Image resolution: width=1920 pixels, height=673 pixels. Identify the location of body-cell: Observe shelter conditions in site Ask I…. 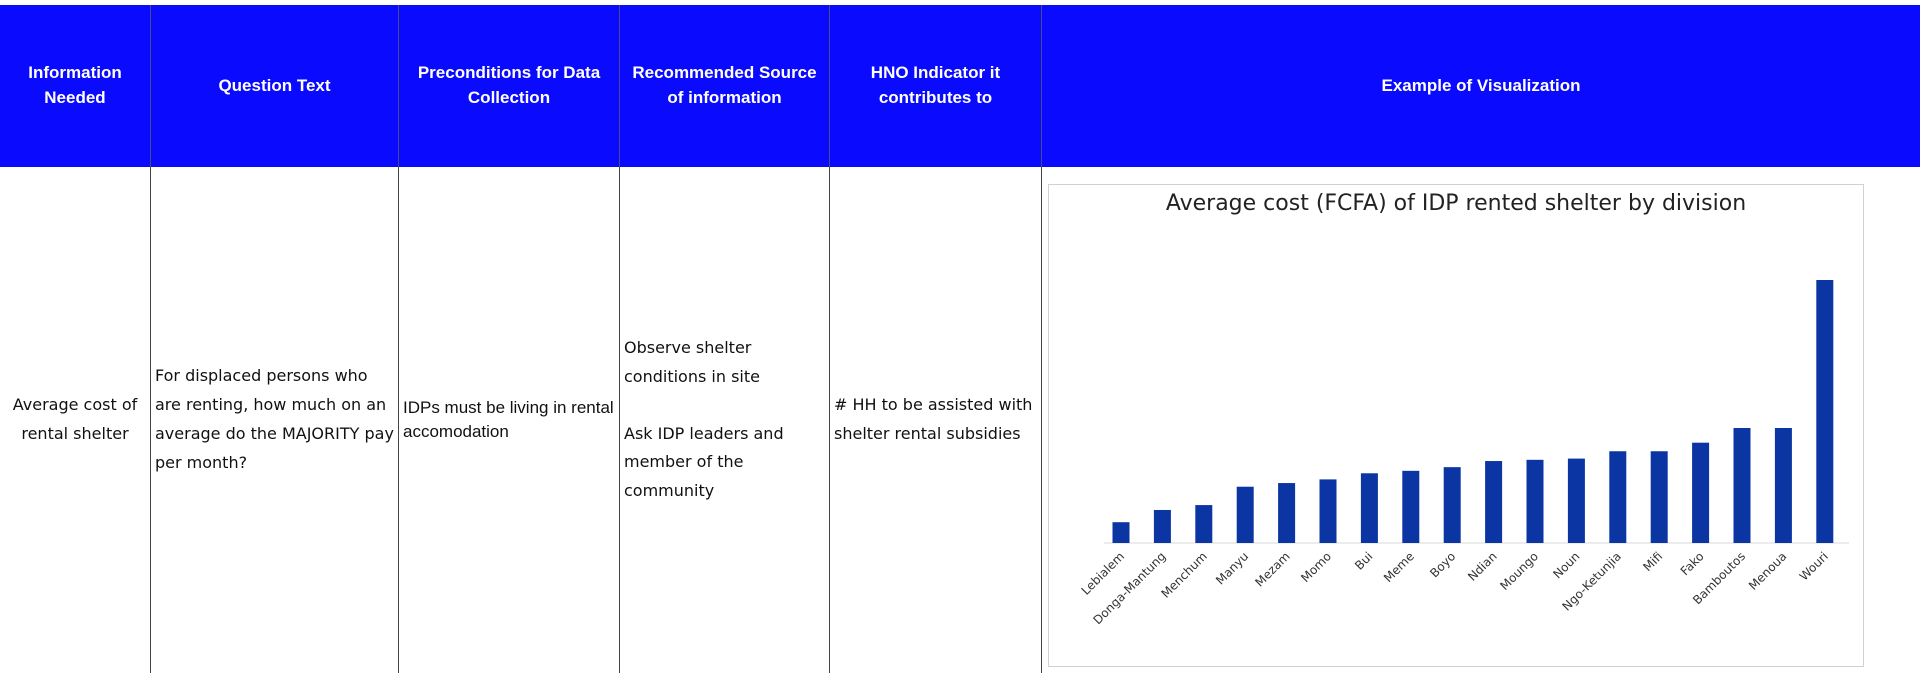
(725, 420).